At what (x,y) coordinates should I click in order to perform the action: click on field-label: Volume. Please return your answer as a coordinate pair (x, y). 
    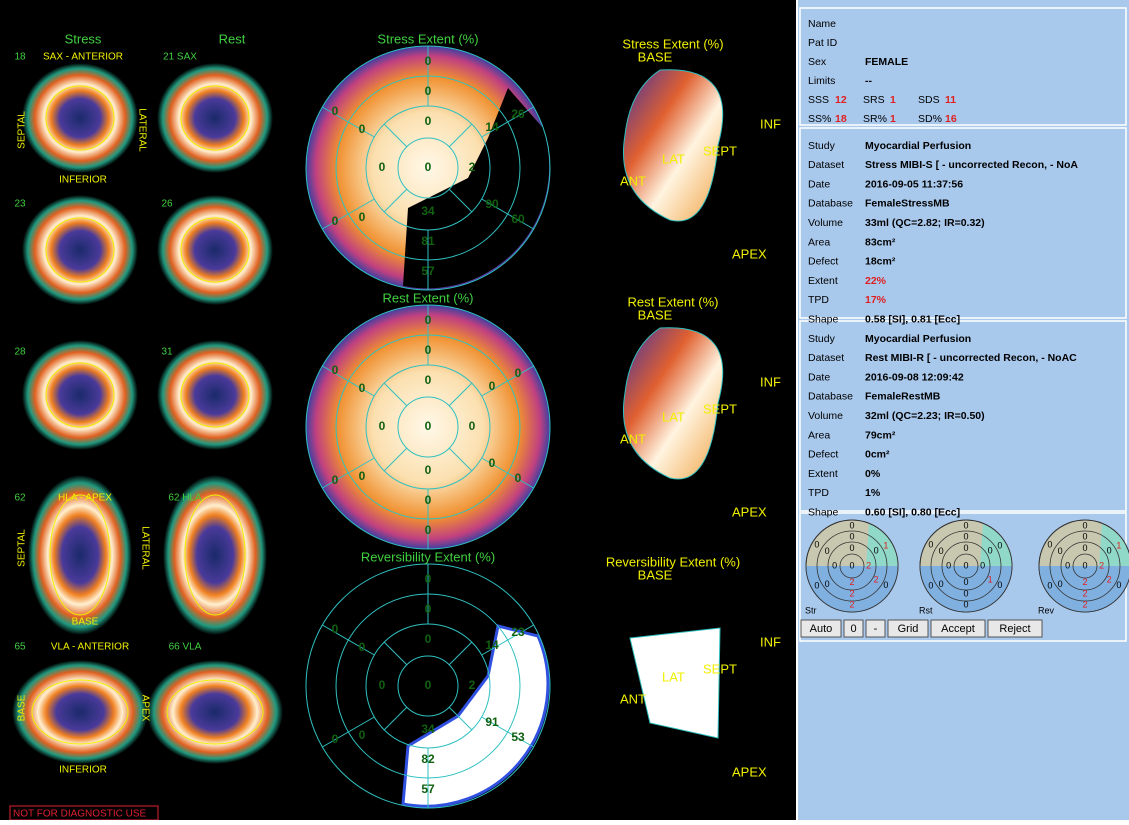
    Looking at the image, I should click on (825, 416).